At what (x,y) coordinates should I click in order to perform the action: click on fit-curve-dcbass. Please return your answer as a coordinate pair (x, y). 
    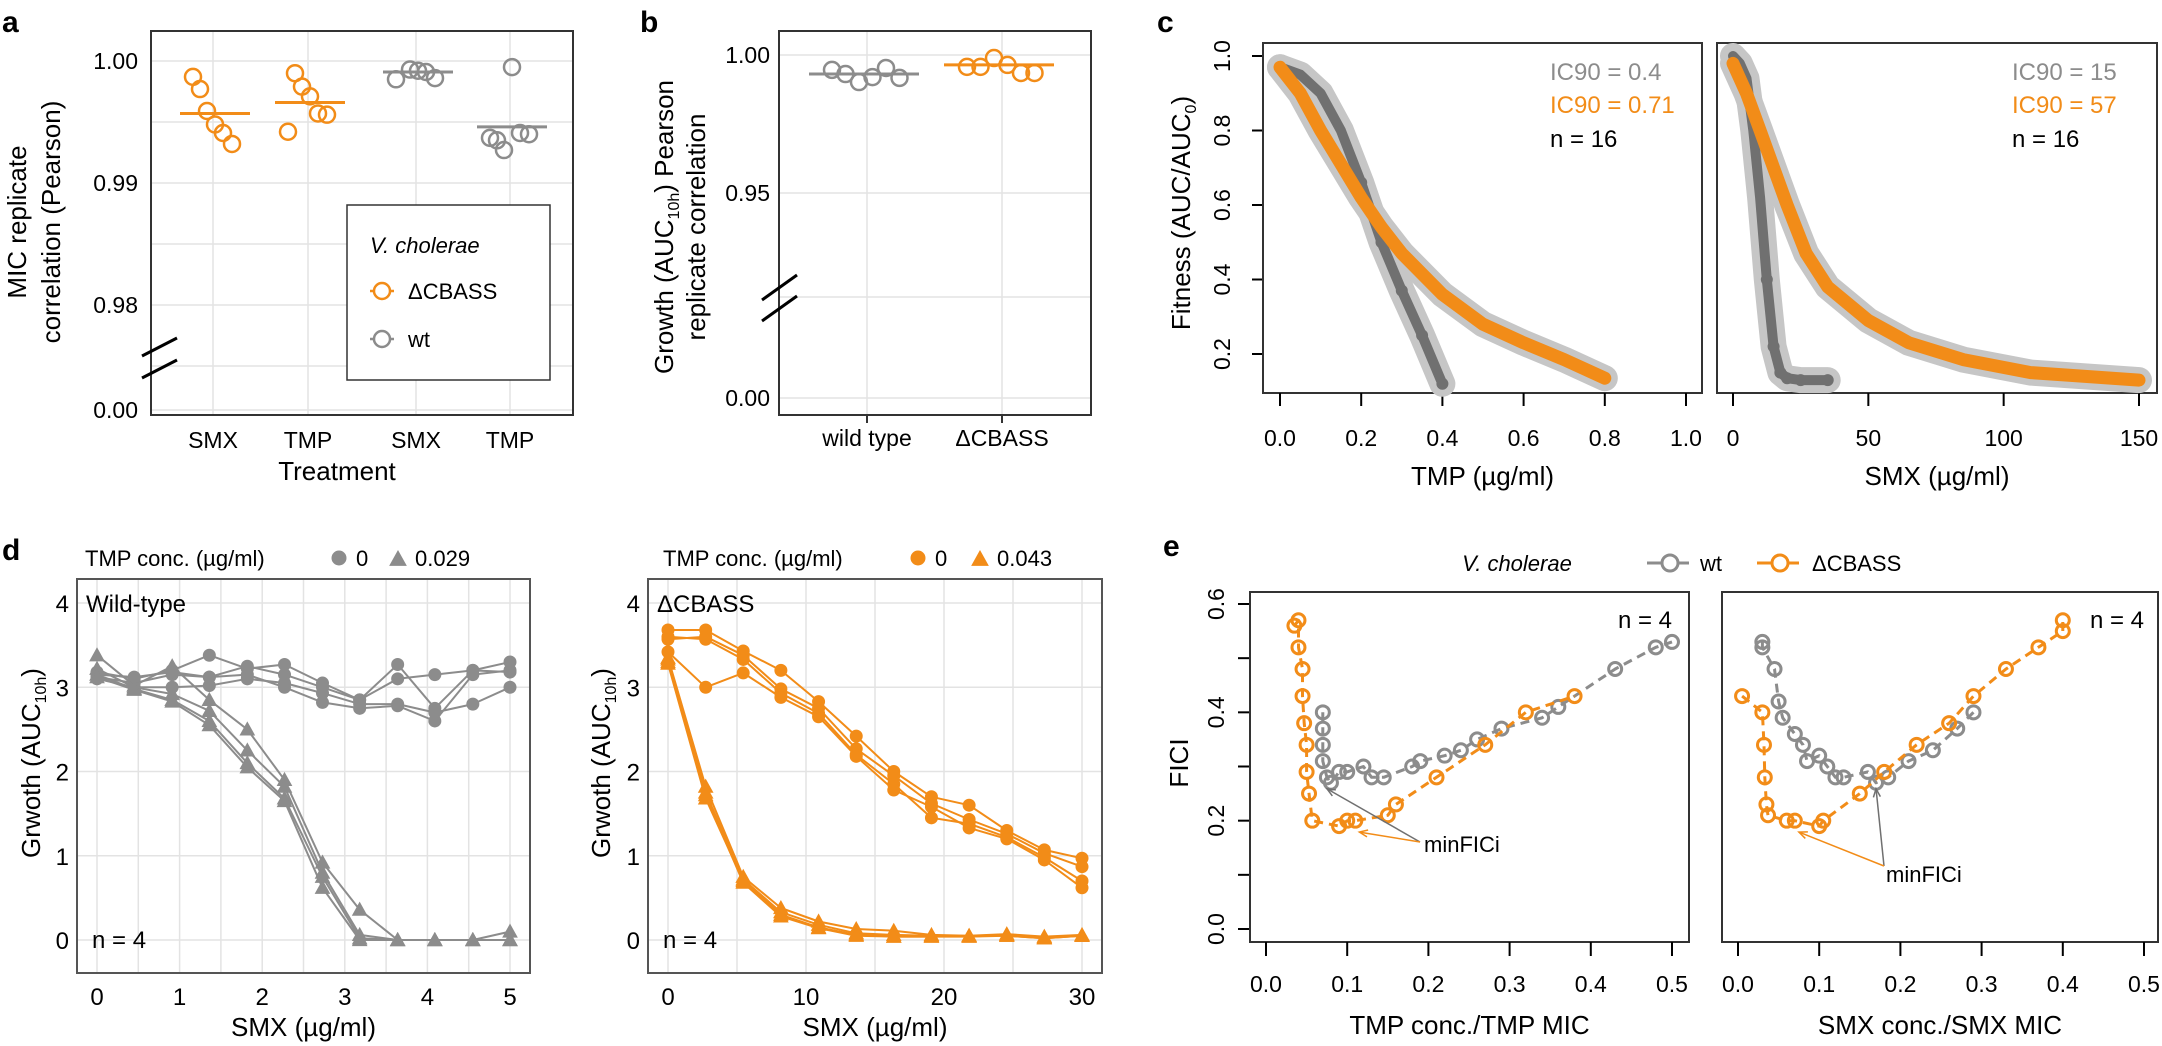
    Looking at the image, I should click on (1936, 221).